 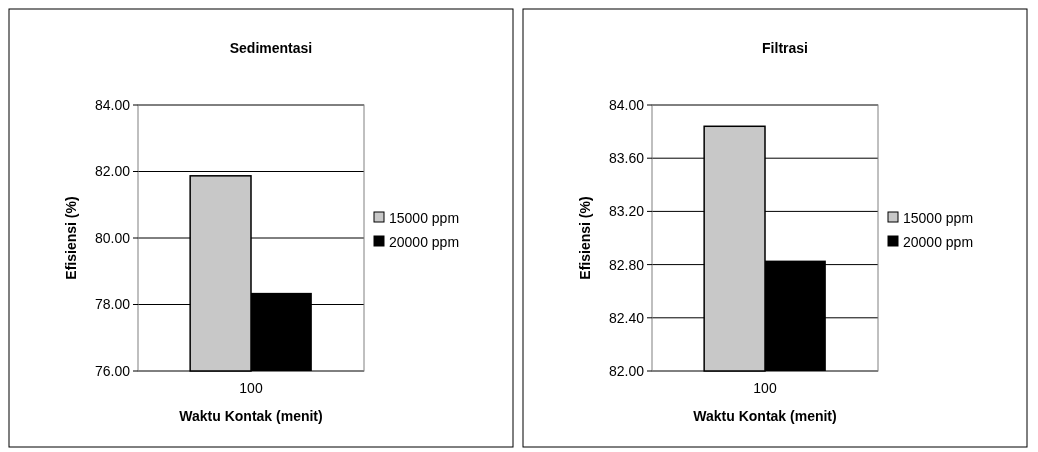 I want to click on y-tick-label: 78.00, so click(x=112, y=304).